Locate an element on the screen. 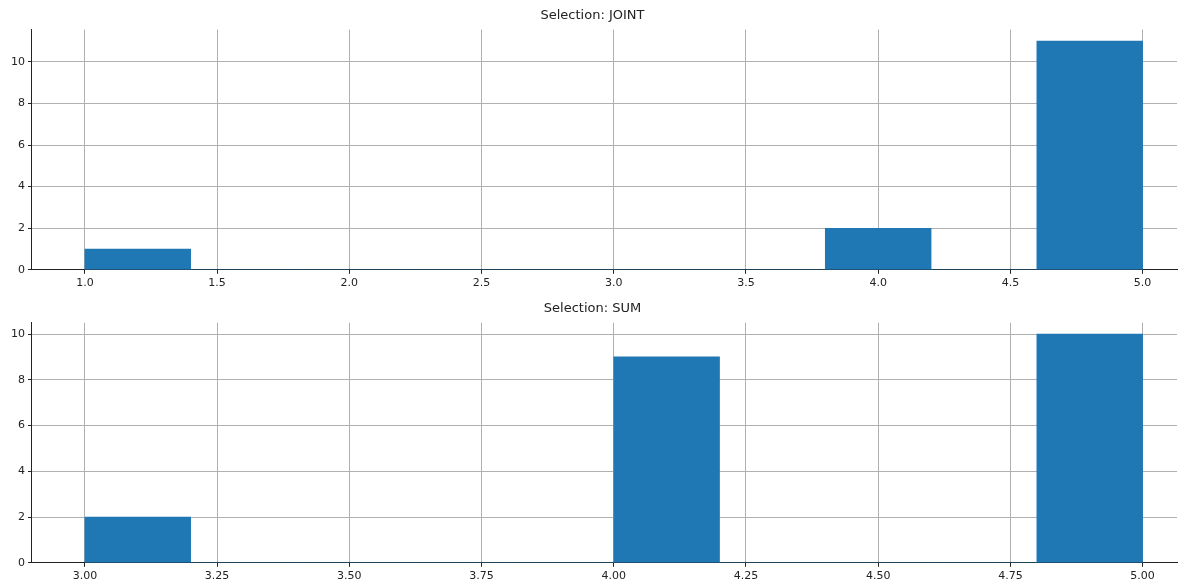 This screenshot has height=586, width=1181. x-tick-label: 1.5 is located at coordinates (217, 283).